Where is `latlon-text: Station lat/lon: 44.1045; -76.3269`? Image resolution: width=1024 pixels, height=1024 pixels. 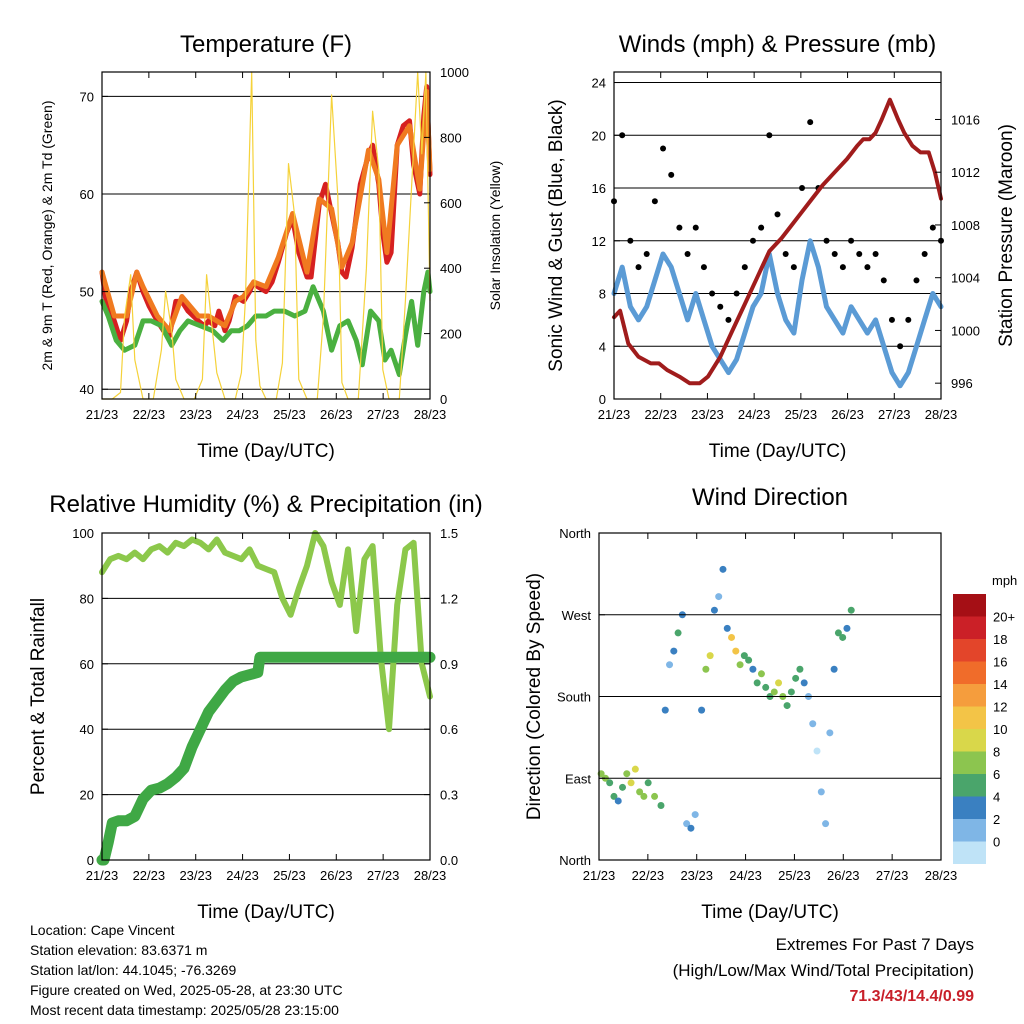
latlon-text: Station lat/lon: 44.1045; -76.3269 is located at coordinates (133, 970).